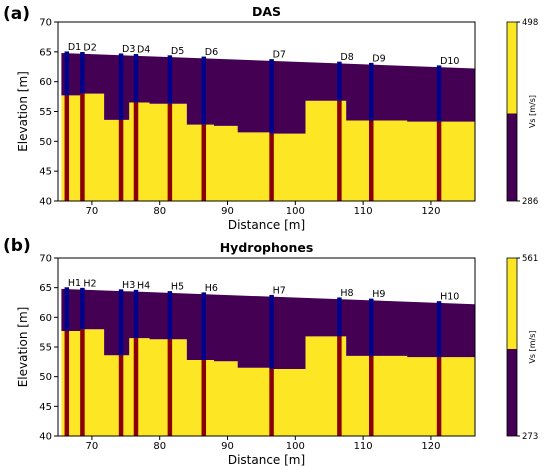 Image resolution: width=550 pixels, height=467 pixels. Describe the element at coordinates (430, 211) in the screenshot. I see `x-tick-label: 120` at that location.